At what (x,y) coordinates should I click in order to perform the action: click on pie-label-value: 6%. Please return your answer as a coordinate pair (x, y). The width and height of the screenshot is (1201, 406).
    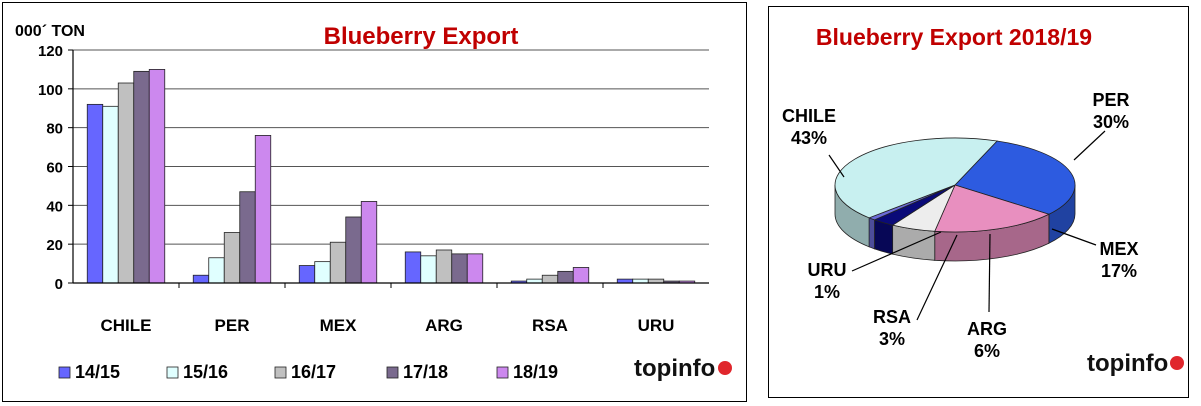
    Looking at the image, I should click on (987, 351).